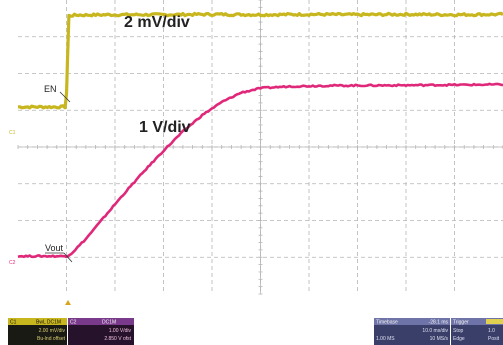 The image size is (503, 345). What do you see at coordinates (439, 323) in the screenshot?
I see `timebase-delay: -28.1 ms` at bounding box center [439, 323].